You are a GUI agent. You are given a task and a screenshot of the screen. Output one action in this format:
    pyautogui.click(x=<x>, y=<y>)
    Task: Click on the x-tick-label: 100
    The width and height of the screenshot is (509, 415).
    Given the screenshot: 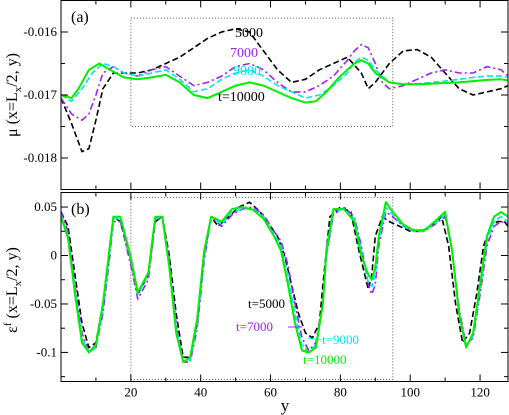 What is the action you would take?
    pyautogui.click(x=410, y=392)
    